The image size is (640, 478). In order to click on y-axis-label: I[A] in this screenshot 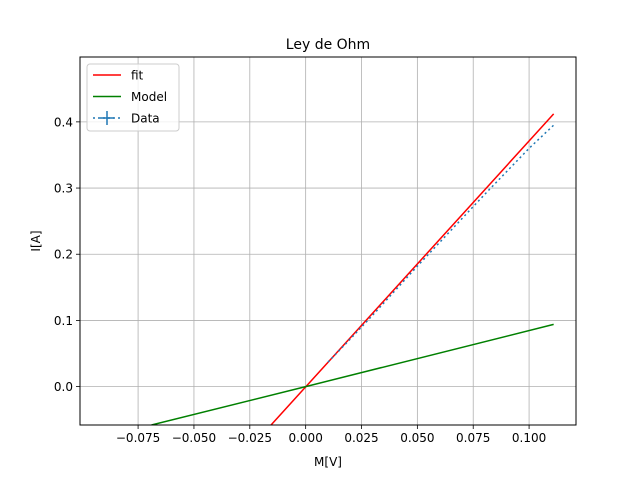, I will do `click(36, 240)`.